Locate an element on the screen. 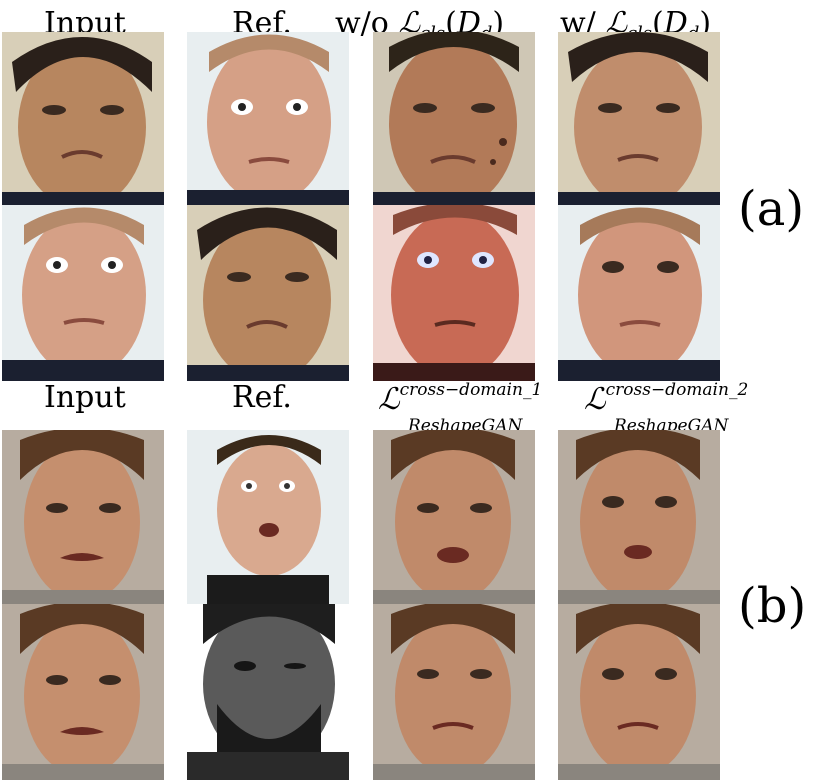 The width and height of the screenshot is (830, 780). section-tag-b: (b) is located at coordinates (772, 606).